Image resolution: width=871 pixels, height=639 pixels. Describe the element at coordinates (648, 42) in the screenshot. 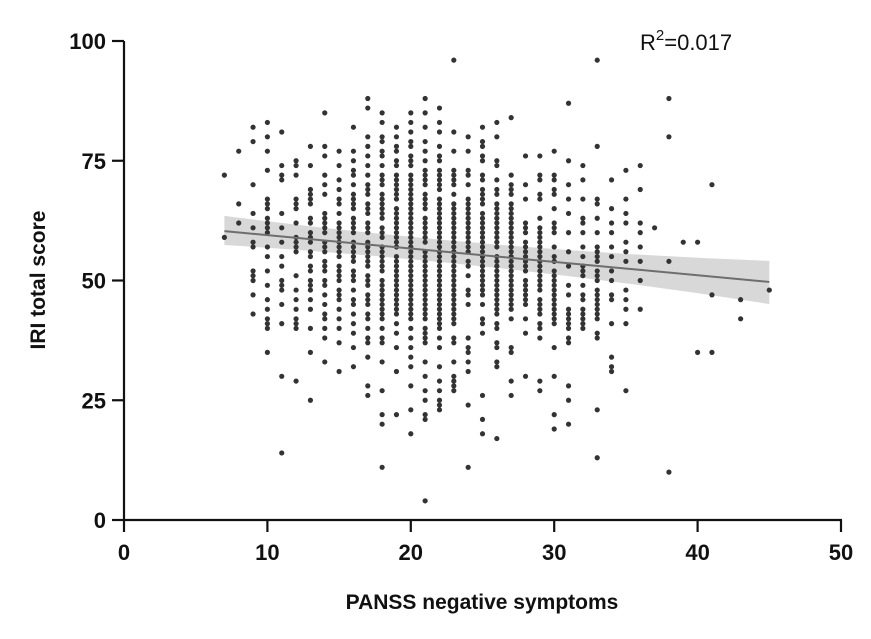

I see `r-squared-base: R` at that location.